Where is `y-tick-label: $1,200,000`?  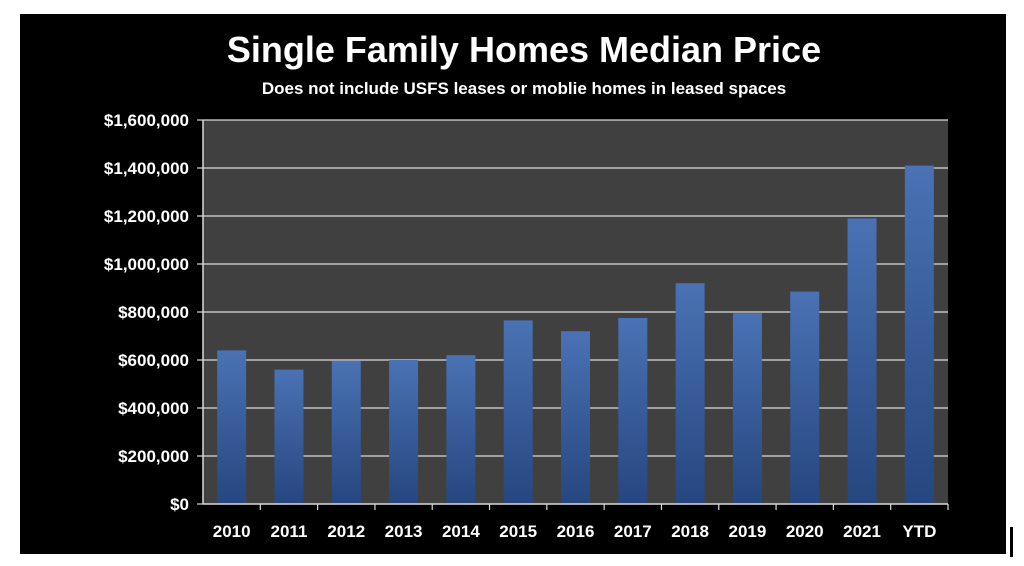 y-tick-label: $1,200,000 is located at coordinates (146, 216).